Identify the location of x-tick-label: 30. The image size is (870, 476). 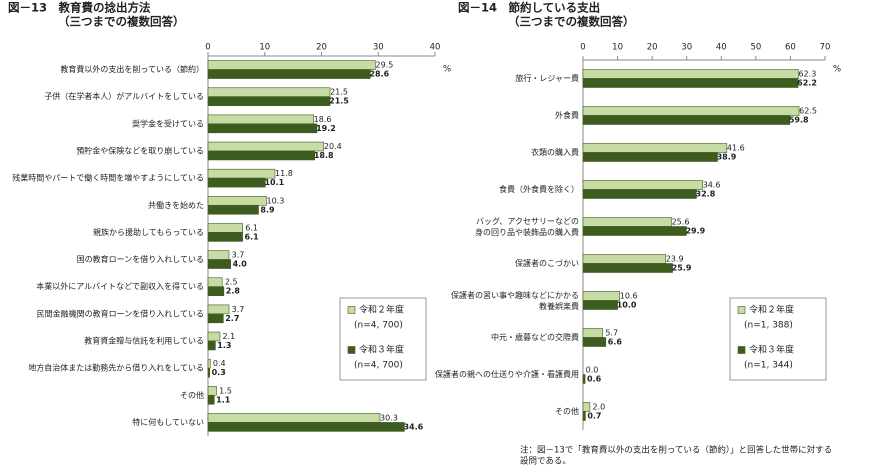
(378, 48).